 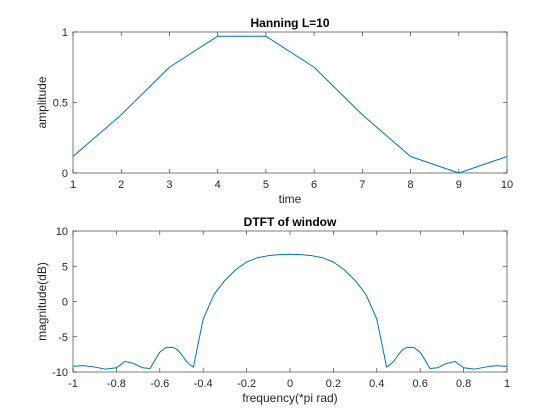 I want to click on bottom-y-axis-label: magnitude(dB), so click(x=42, y=301).